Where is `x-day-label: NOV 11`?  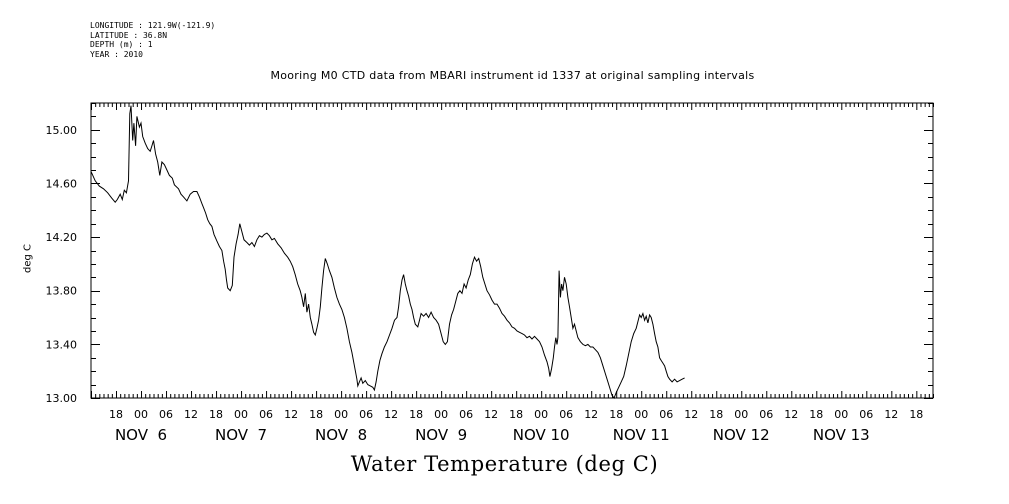
x-day-label: NOV 11 is located at coordinates (641, 435).